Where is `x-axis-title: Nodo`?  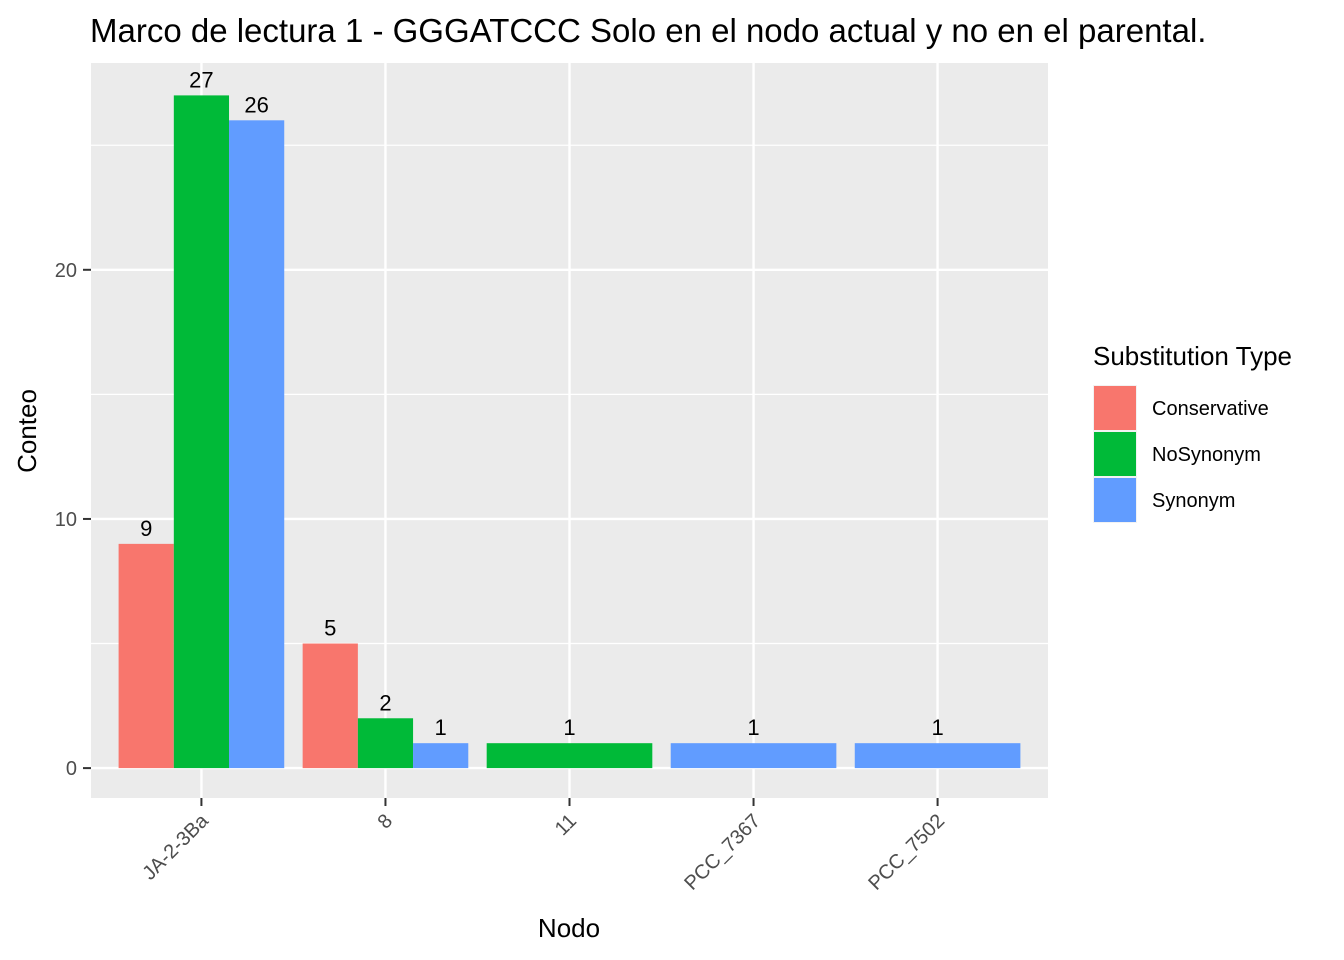 x-axis-title: Nodo is located at coordinates (569, 928).